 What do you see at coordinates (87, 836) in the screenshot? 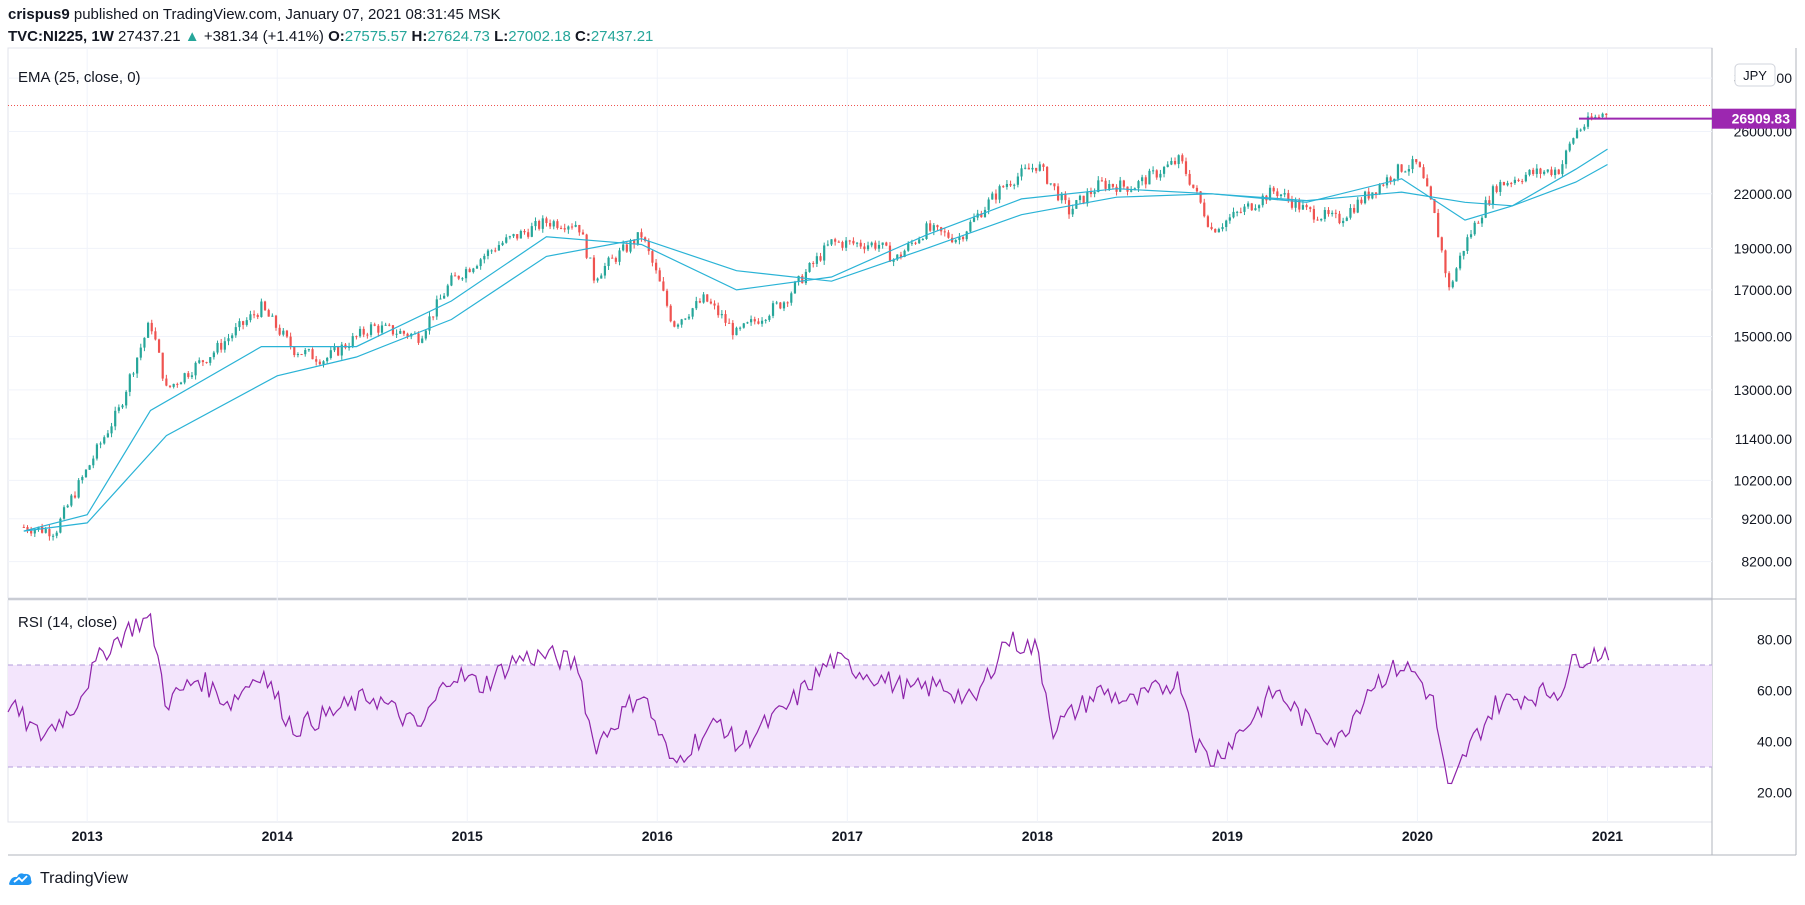
I see `time-tick-label: 2013` at bounding box center [87, 836].